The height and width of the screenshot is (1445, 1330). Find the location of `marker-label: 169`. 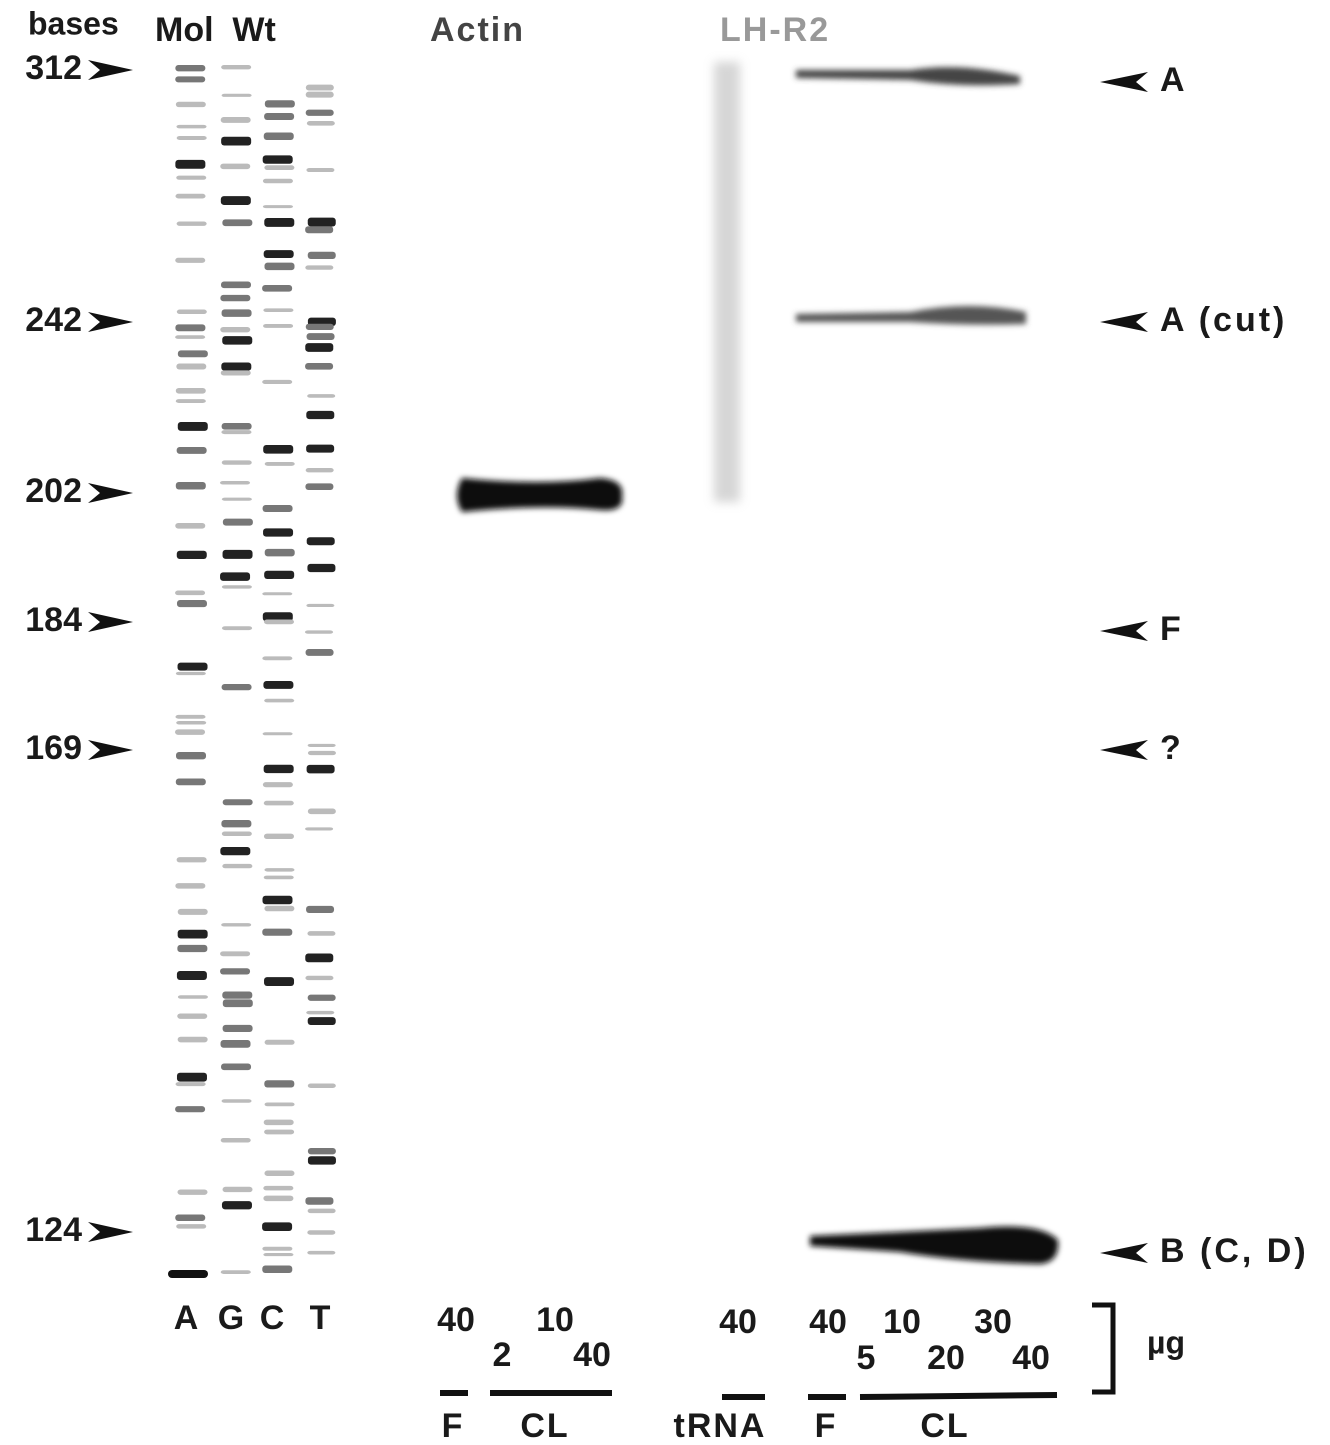

marker-label: 169 is located at coordinates (53, 748).